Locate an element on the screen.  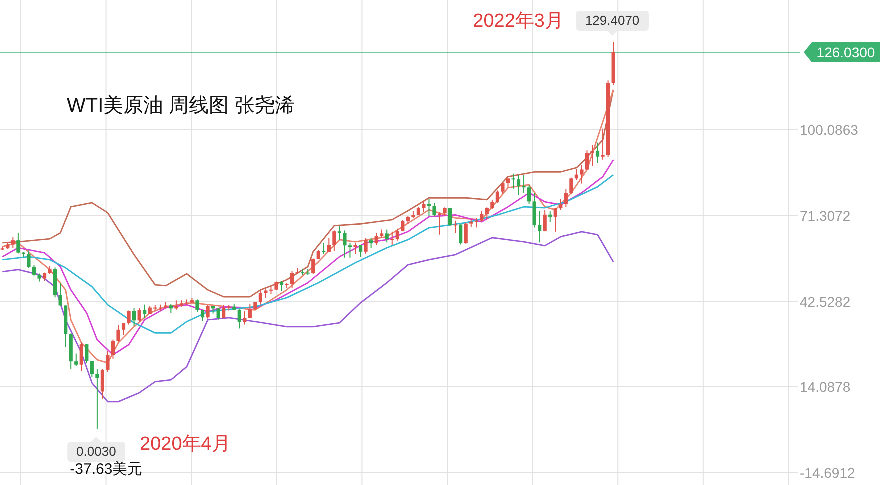
annotation: 2020年4月 is located at coordinates (185, 444).